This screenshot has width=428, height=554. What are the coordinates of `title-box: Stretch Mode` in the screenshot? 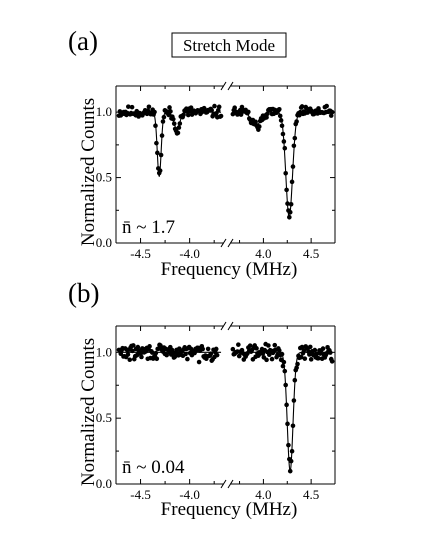 It's located at (229, 45).